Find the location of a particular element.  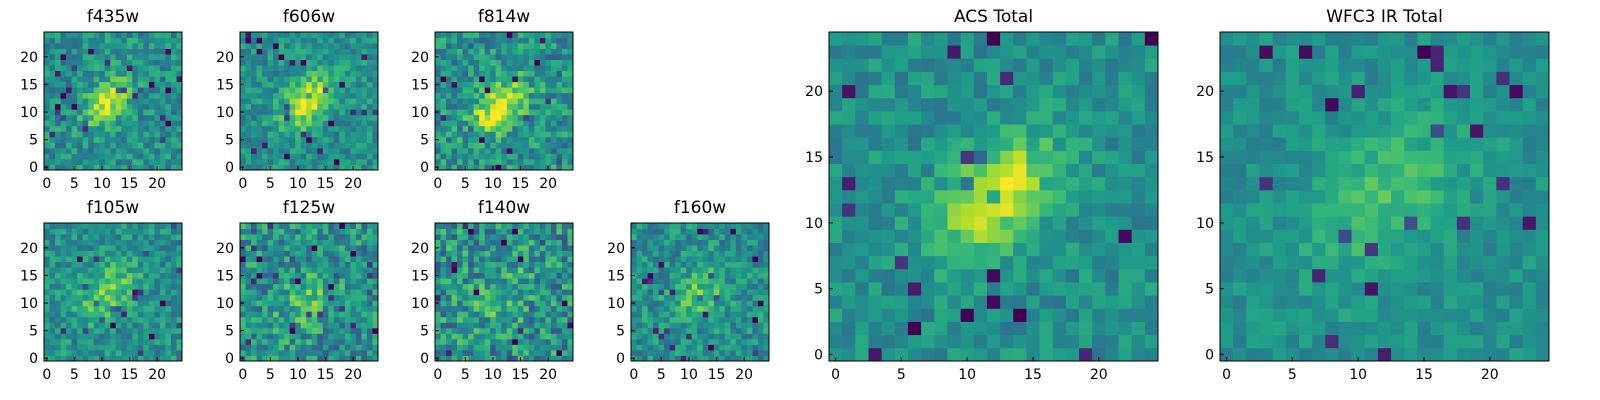

plot-frame is located at coordinates (113, 101).